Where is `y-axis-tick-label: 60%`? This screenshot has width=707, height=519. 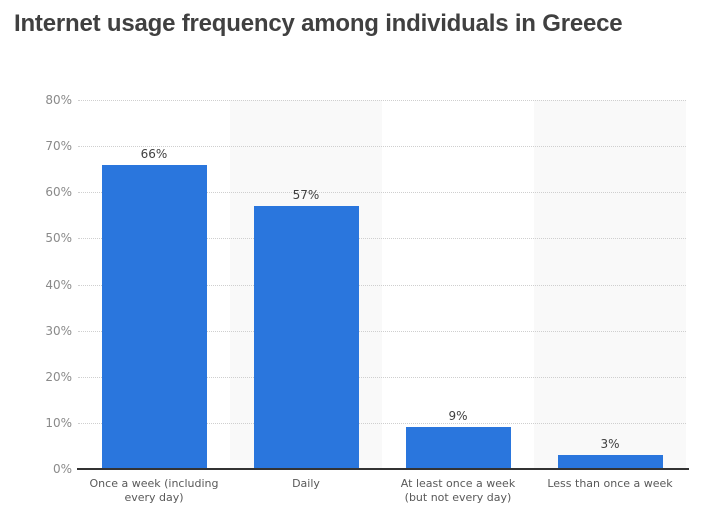 y-axis-tick-label: 60% is located at coordinates (58, 192).